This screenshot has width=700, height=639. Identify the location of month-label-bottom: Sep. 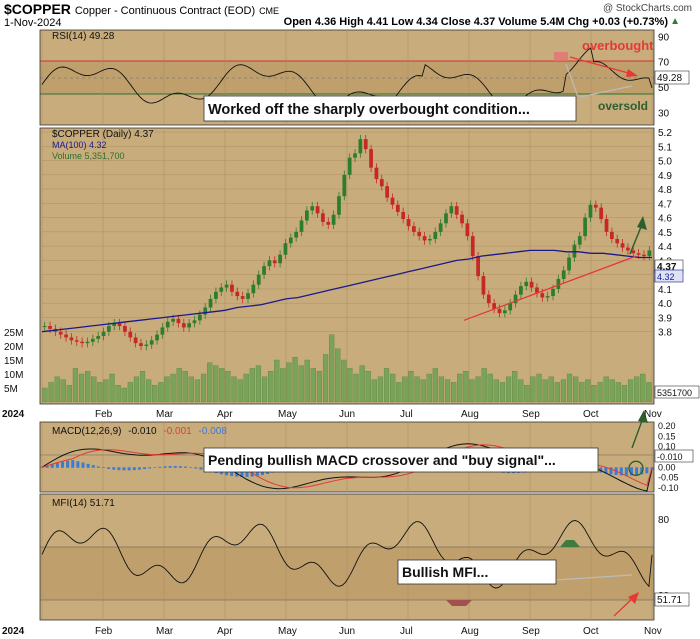
(531, 631).